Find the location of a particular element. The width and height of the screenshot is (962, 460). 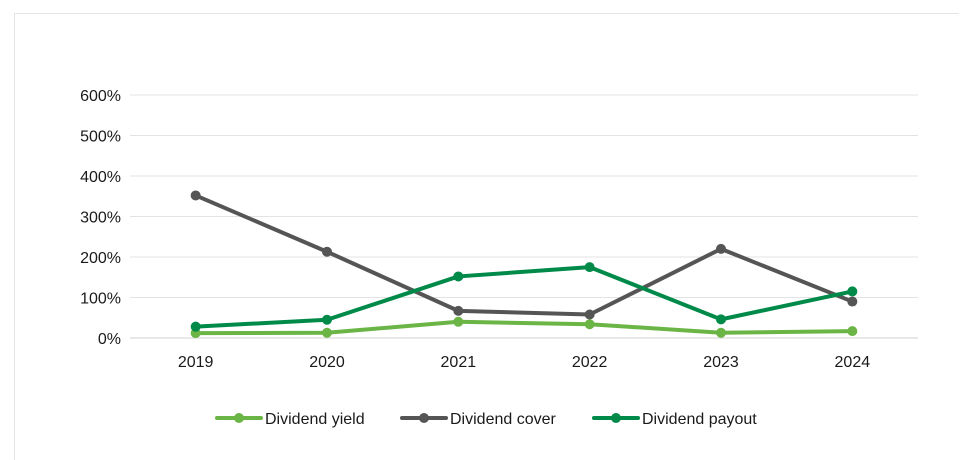

y-axis-tick-labels: 0% 100% 200% 300% 400% 500% 600% is located at coordinates (100, 218).